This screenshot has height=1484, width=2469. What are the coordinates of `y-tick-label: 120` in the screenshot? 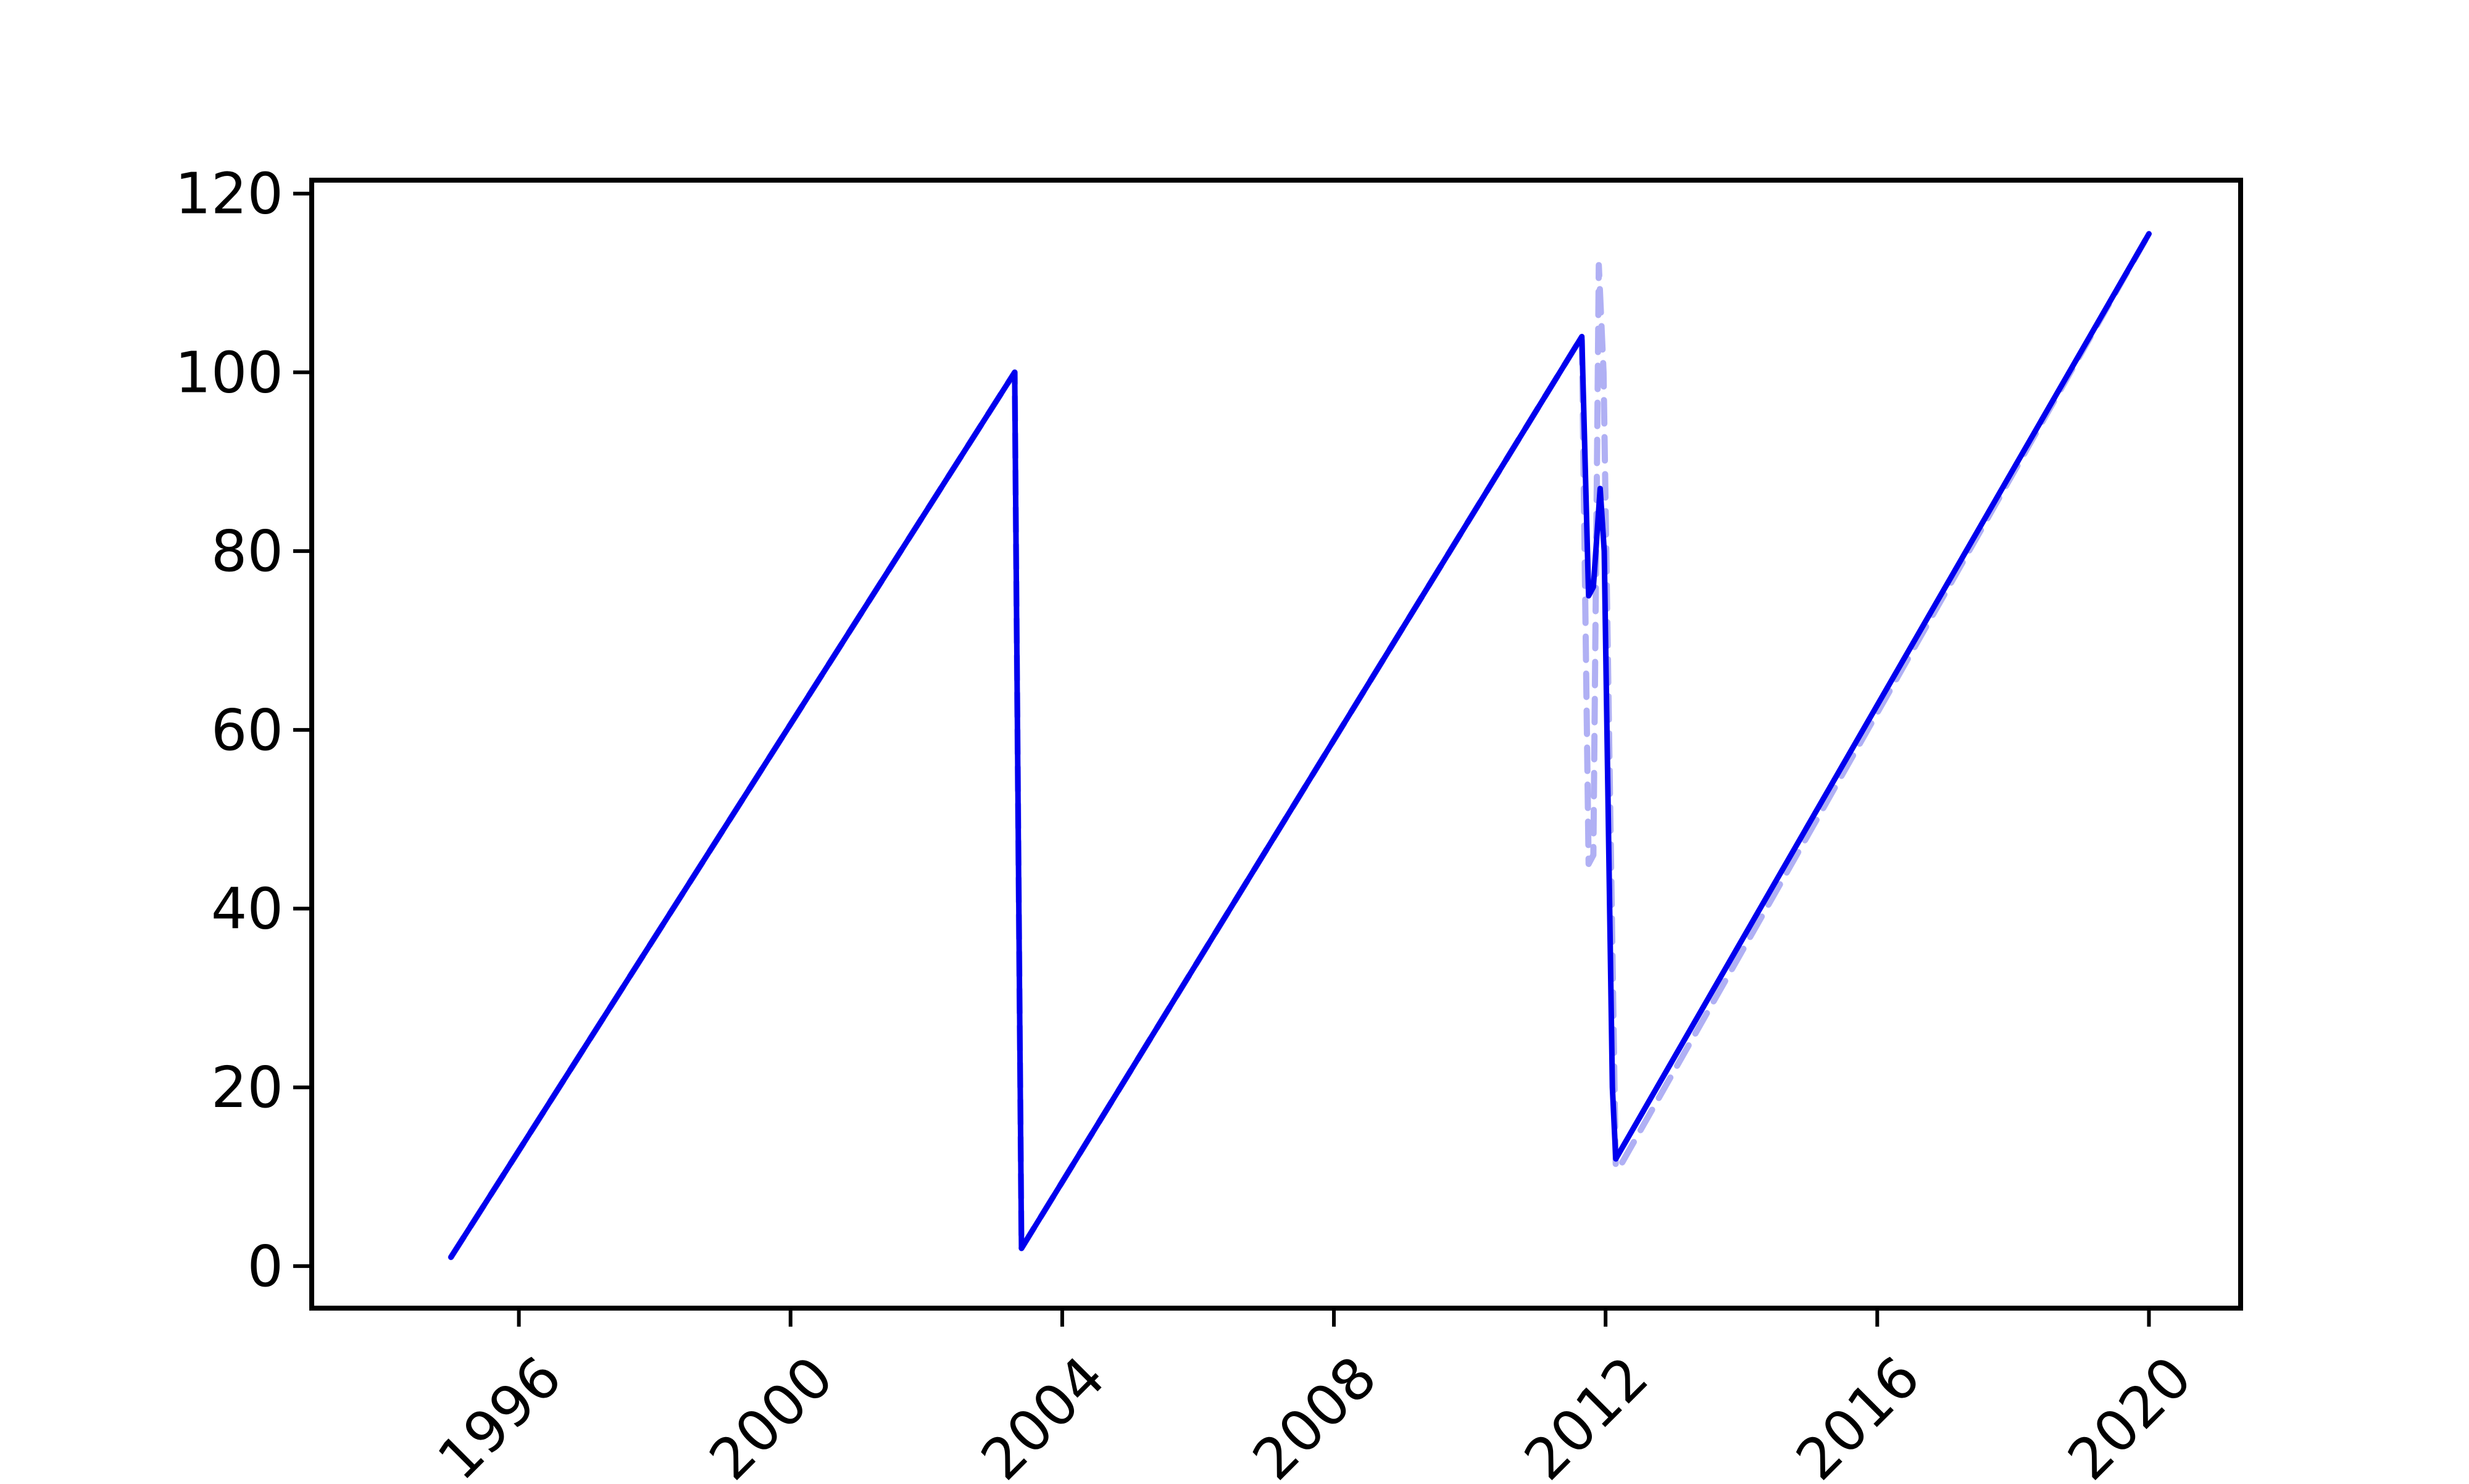 It's located at (229, 194).